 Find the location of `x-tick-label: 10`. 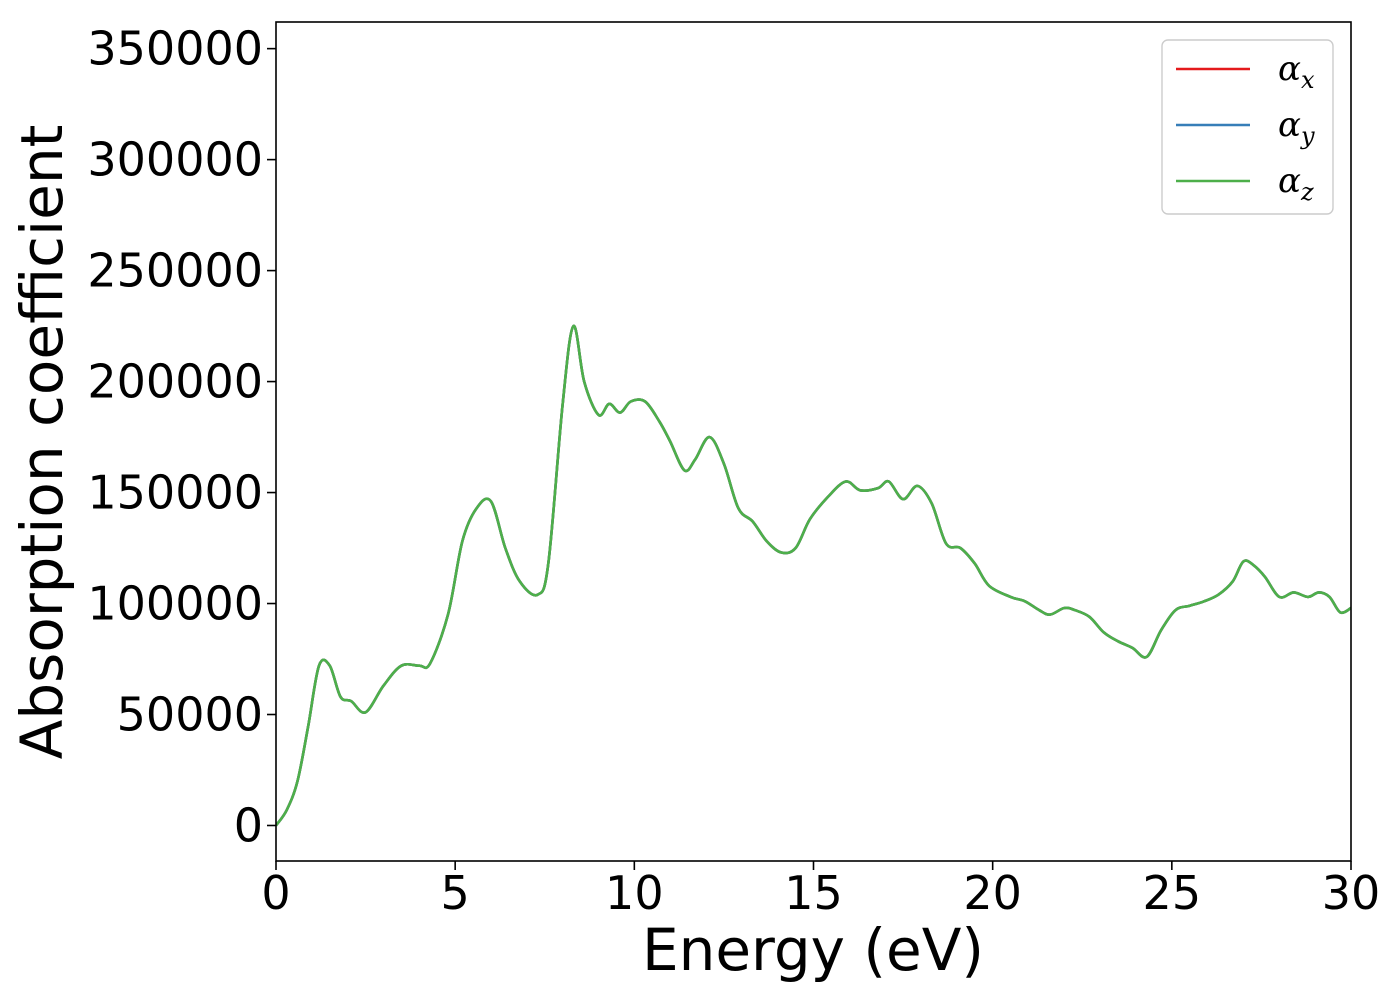

x-tick-label: 10 is located at coordinates (634, 893).